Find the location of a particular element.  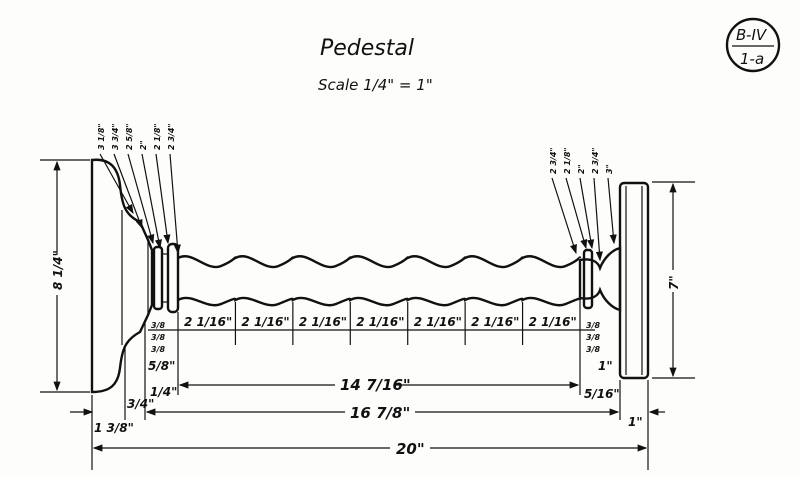

dim-overall-length: 20" is located at coordinates (410, 449).